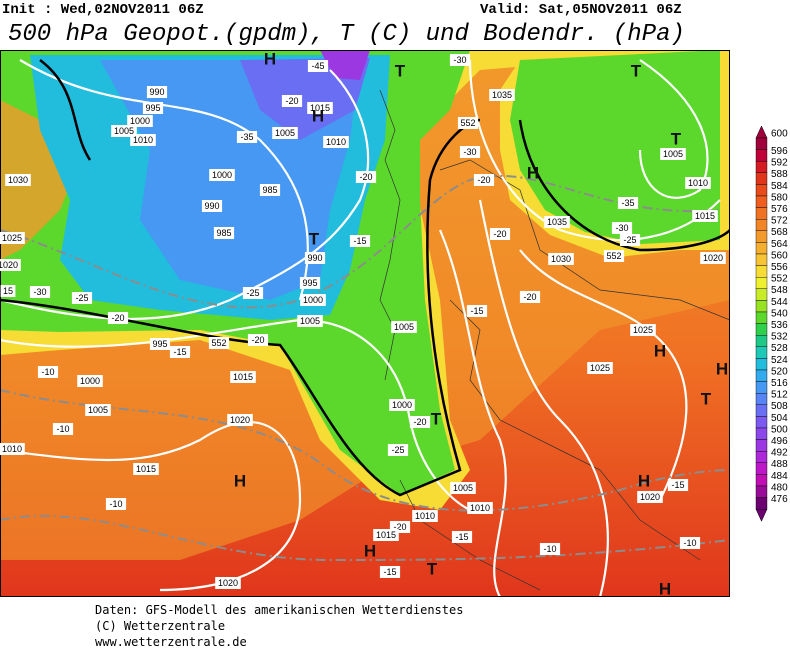 The width and height of the screenshot is (790, 648). What do you see at coordinates (779, 267) in the screenshot?
I see `colorbar-label: 556` at bounding box center [779, 267].